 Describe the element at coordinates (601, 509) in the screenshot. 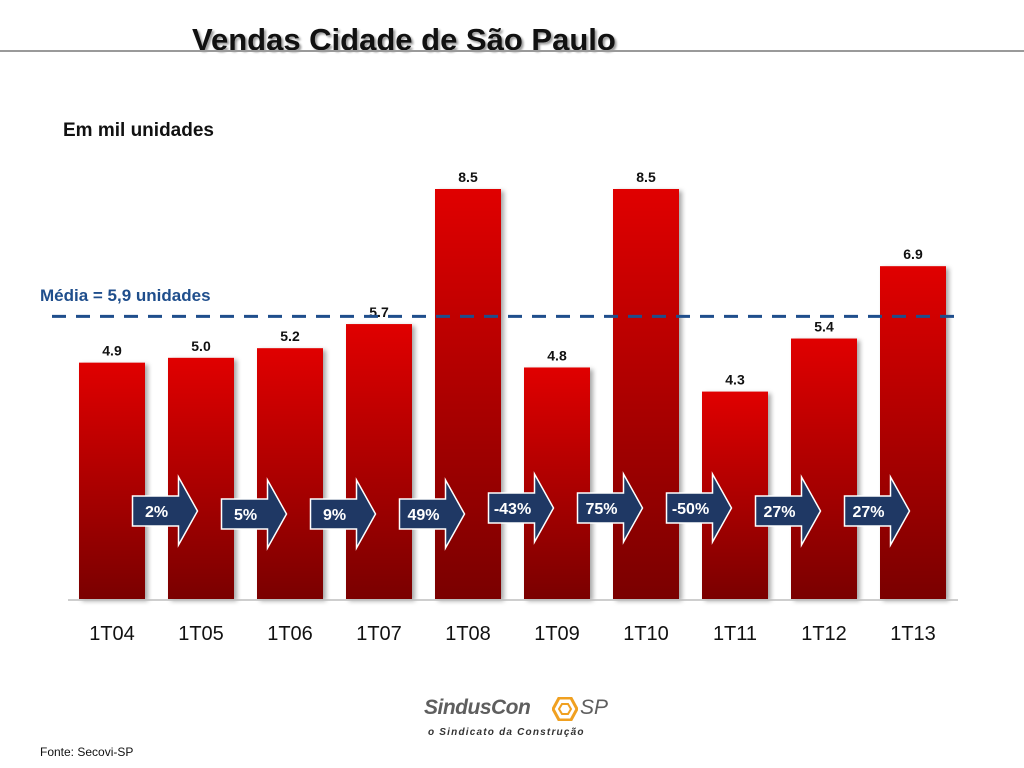

I see `growth-label: 75%` at that location.